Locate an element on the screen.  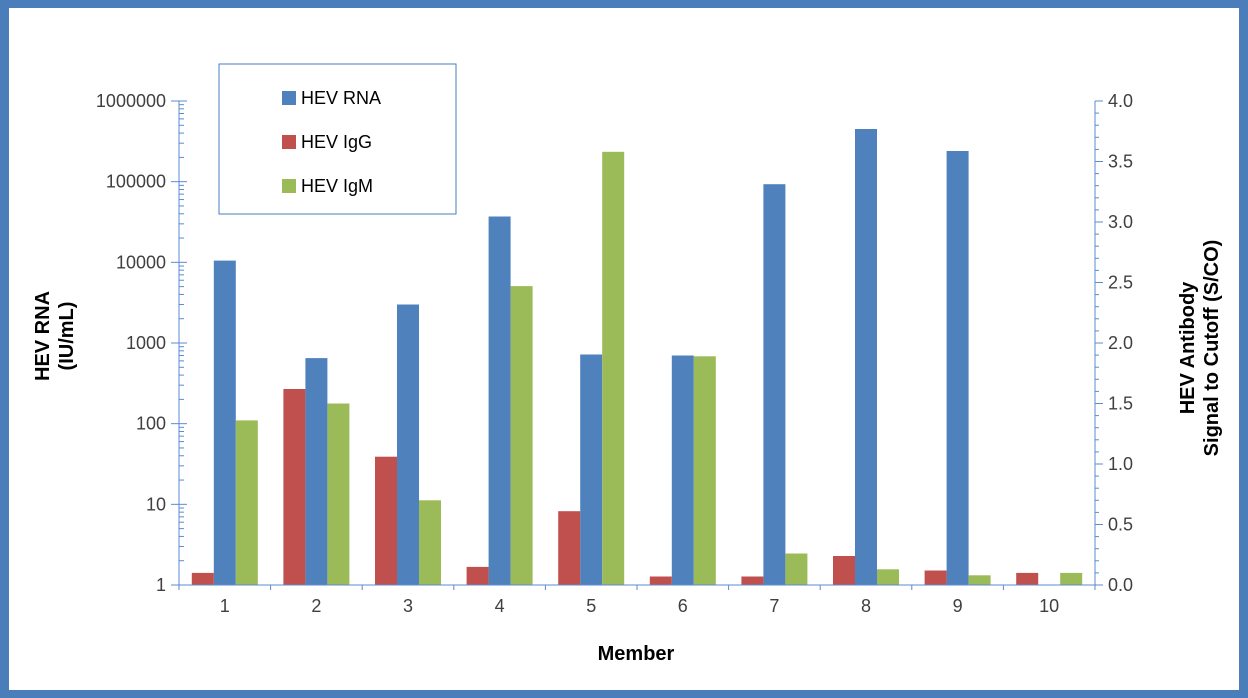
legend-label-rna: HEV RNA is located at coordinates (341, 98).